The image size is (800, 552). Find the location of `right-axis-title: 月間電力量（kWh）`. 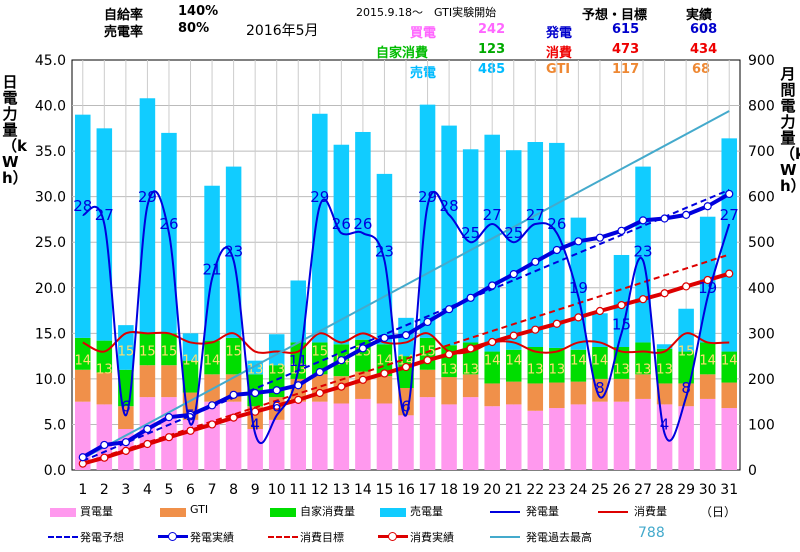

right-axis-title: 月間電力量（kWh） is located at coordinates (790, 130).